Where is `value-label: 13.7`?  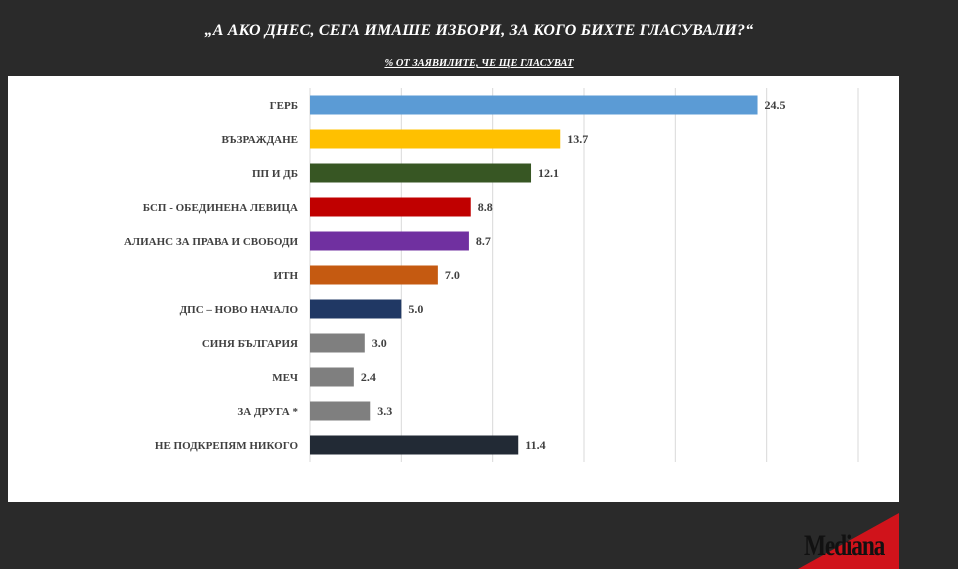
value-label: 13.7 is located at coordinates (577, 139).